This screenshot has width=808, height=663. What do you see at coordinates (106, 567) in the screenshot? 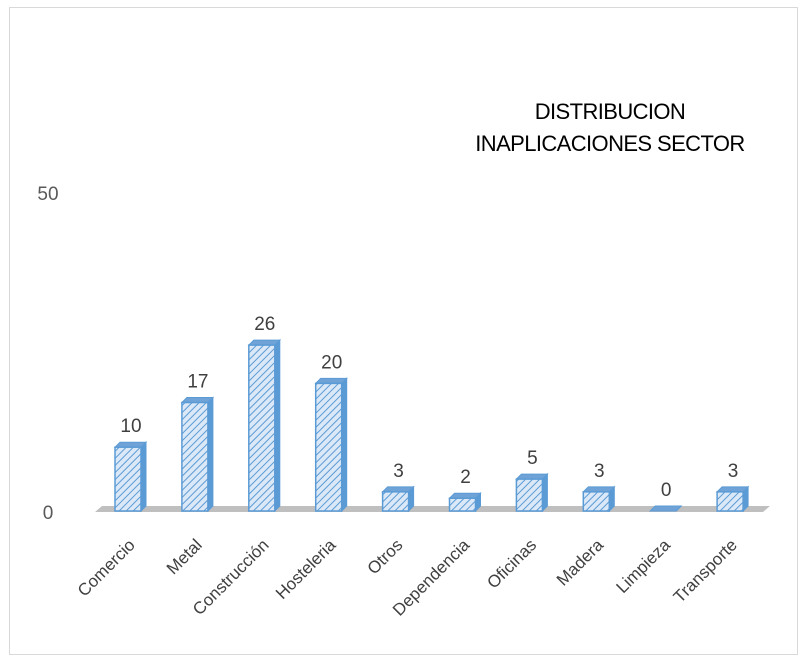
I see `x-tick-label: Comercio` at bounding box center [106, 567].